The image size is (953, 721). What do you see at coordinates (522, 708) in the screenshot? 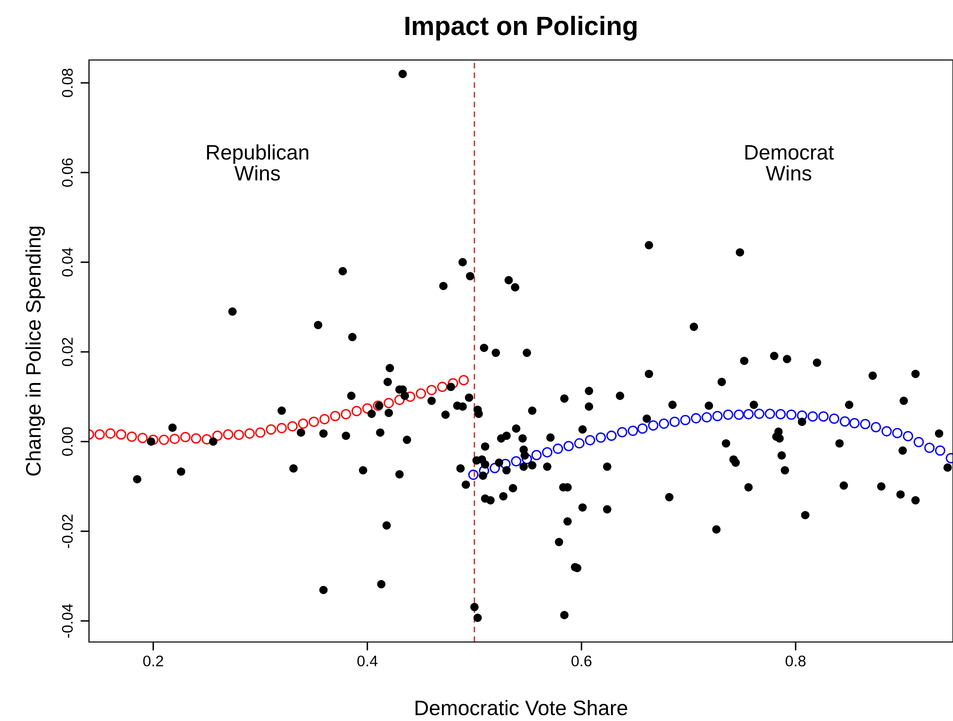
I see `x-axis-title: Democratic Vote Share` at bounding box center [522, 708].